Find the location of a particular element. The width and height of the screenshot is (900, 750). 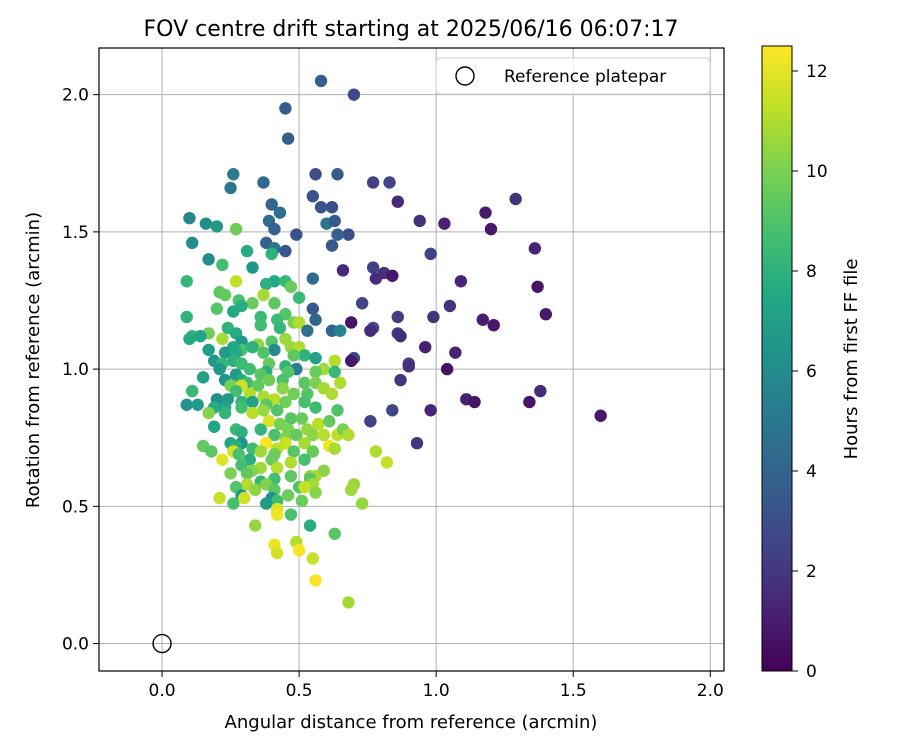

y-tick-label: 1.0 is located at coordinates (75, 370).